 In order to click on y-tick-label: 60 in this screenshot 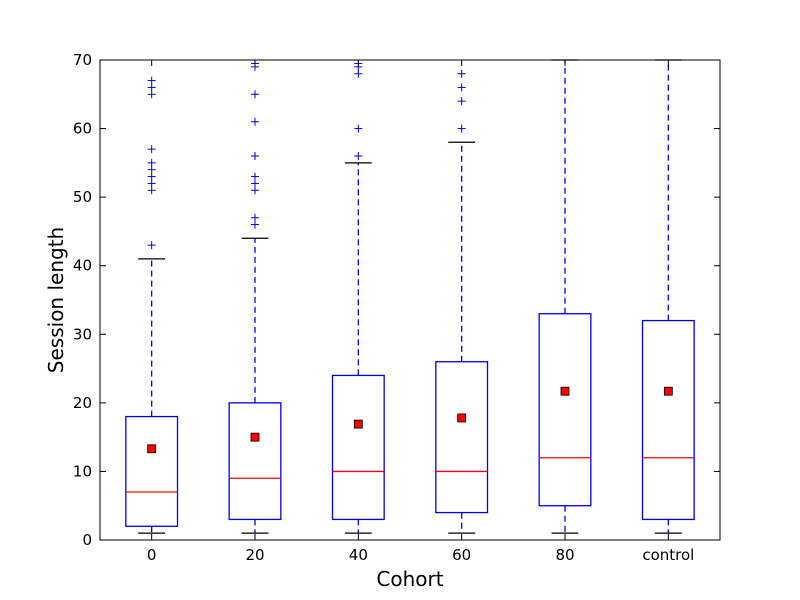, I will do `click(82, 129)`.